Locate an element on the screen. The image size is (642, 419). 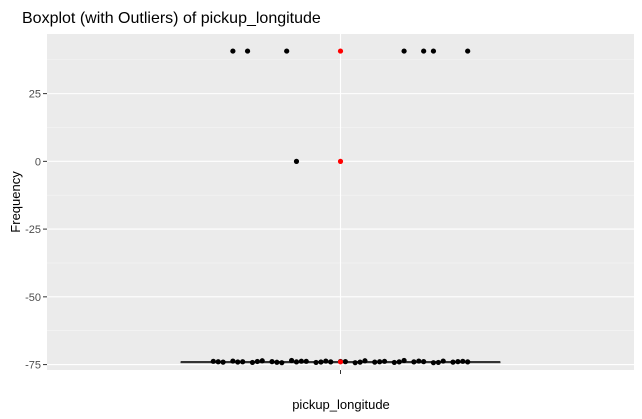
y-tick-label: 0 is located at coordinates (38, 162).